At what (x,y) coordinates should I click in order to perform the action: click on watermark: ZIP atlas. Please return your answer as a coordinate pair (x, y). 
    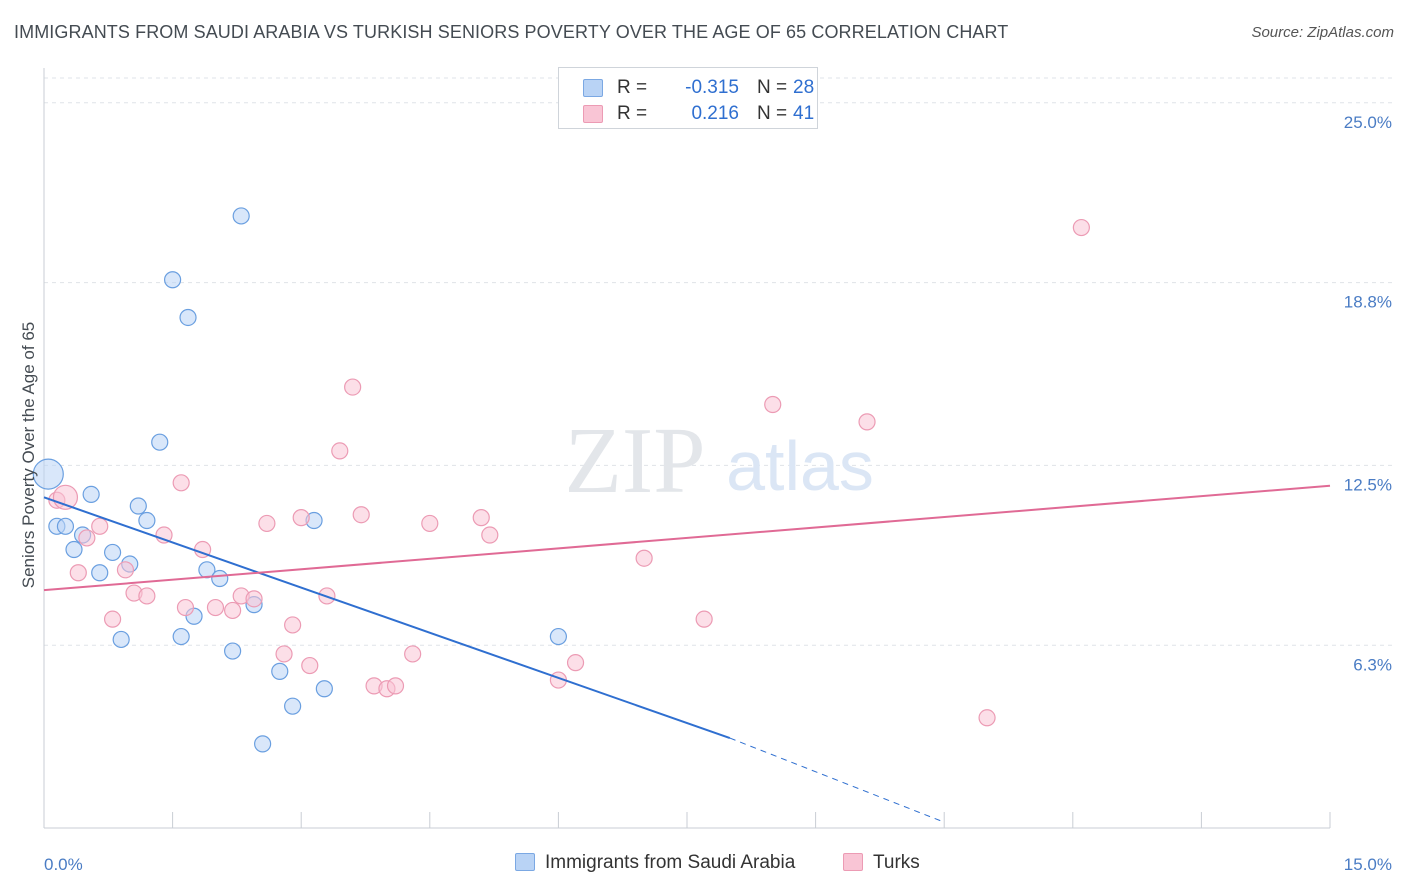
    Looking at the image, I should click on (719, 461).